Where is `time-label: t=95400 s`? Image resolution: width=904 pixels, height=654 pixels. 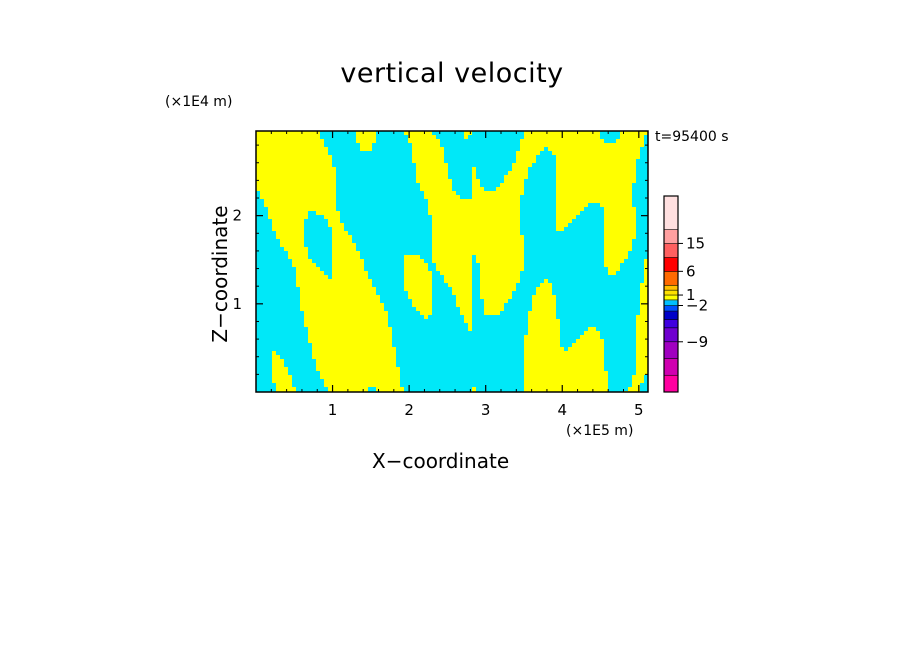 time-label: t=95400 s is located at coordinates (692, 137).